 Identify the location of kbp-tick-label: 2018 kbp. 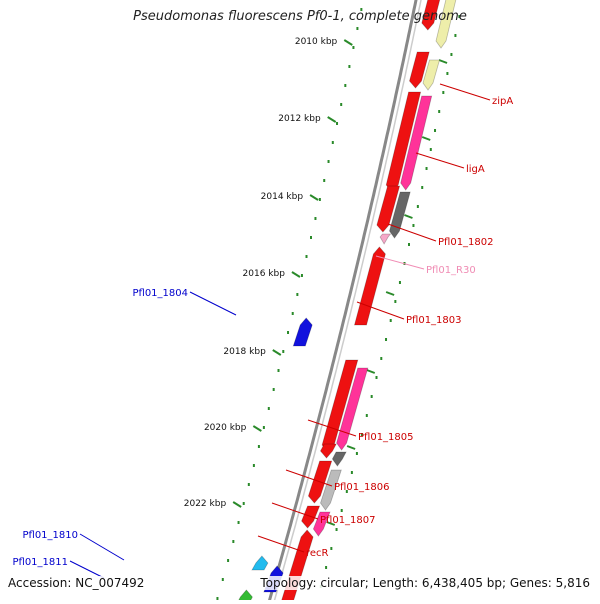
(244, 352).